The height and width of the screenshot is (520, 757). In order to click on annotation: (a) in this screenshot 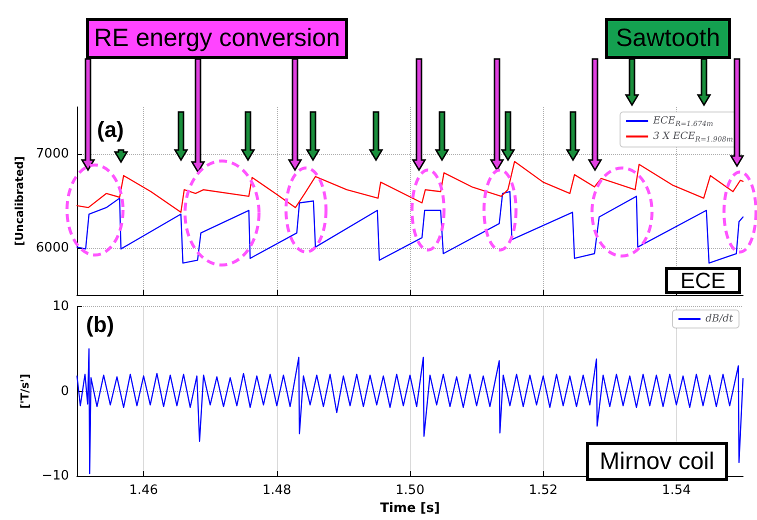, I will do `click(110, 130)`.